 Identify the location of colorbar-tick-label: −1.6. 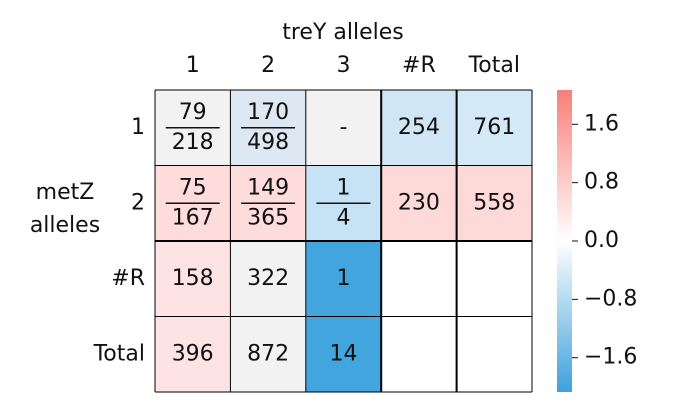
(610, 357).